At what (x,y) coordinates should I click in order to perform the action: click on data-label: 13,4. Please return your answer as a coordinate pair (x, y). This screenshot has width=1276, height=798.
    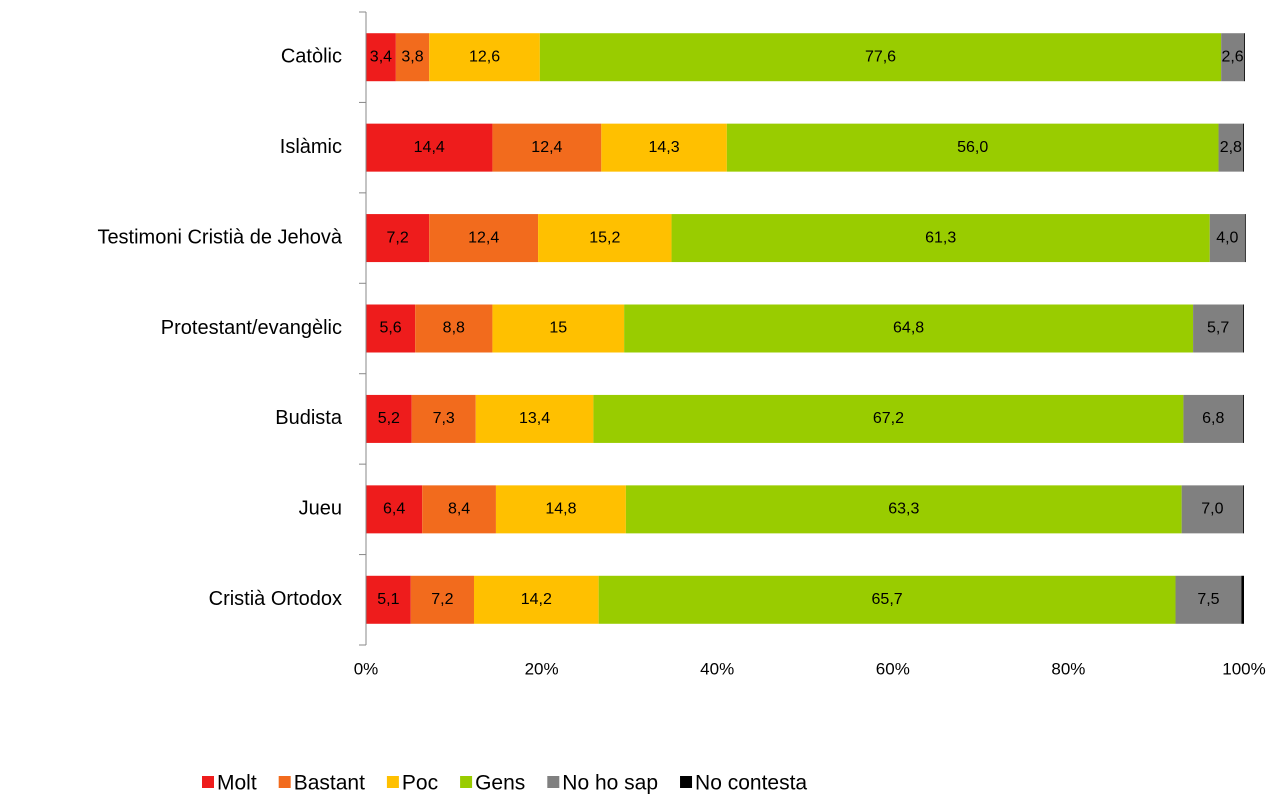
    Looking at the image, I should click on (534, 418).